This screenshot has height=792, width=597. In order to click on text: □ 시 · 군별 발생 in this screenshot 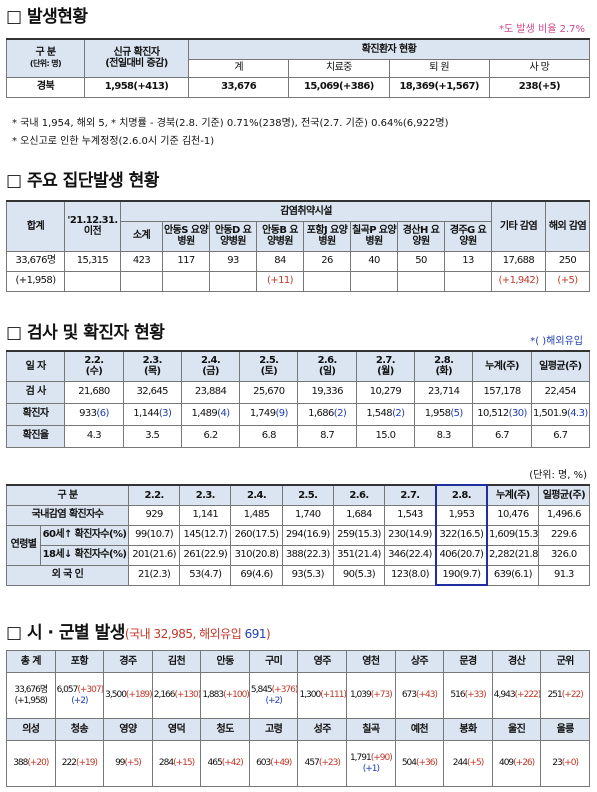, I will do `click(65, 633)`.